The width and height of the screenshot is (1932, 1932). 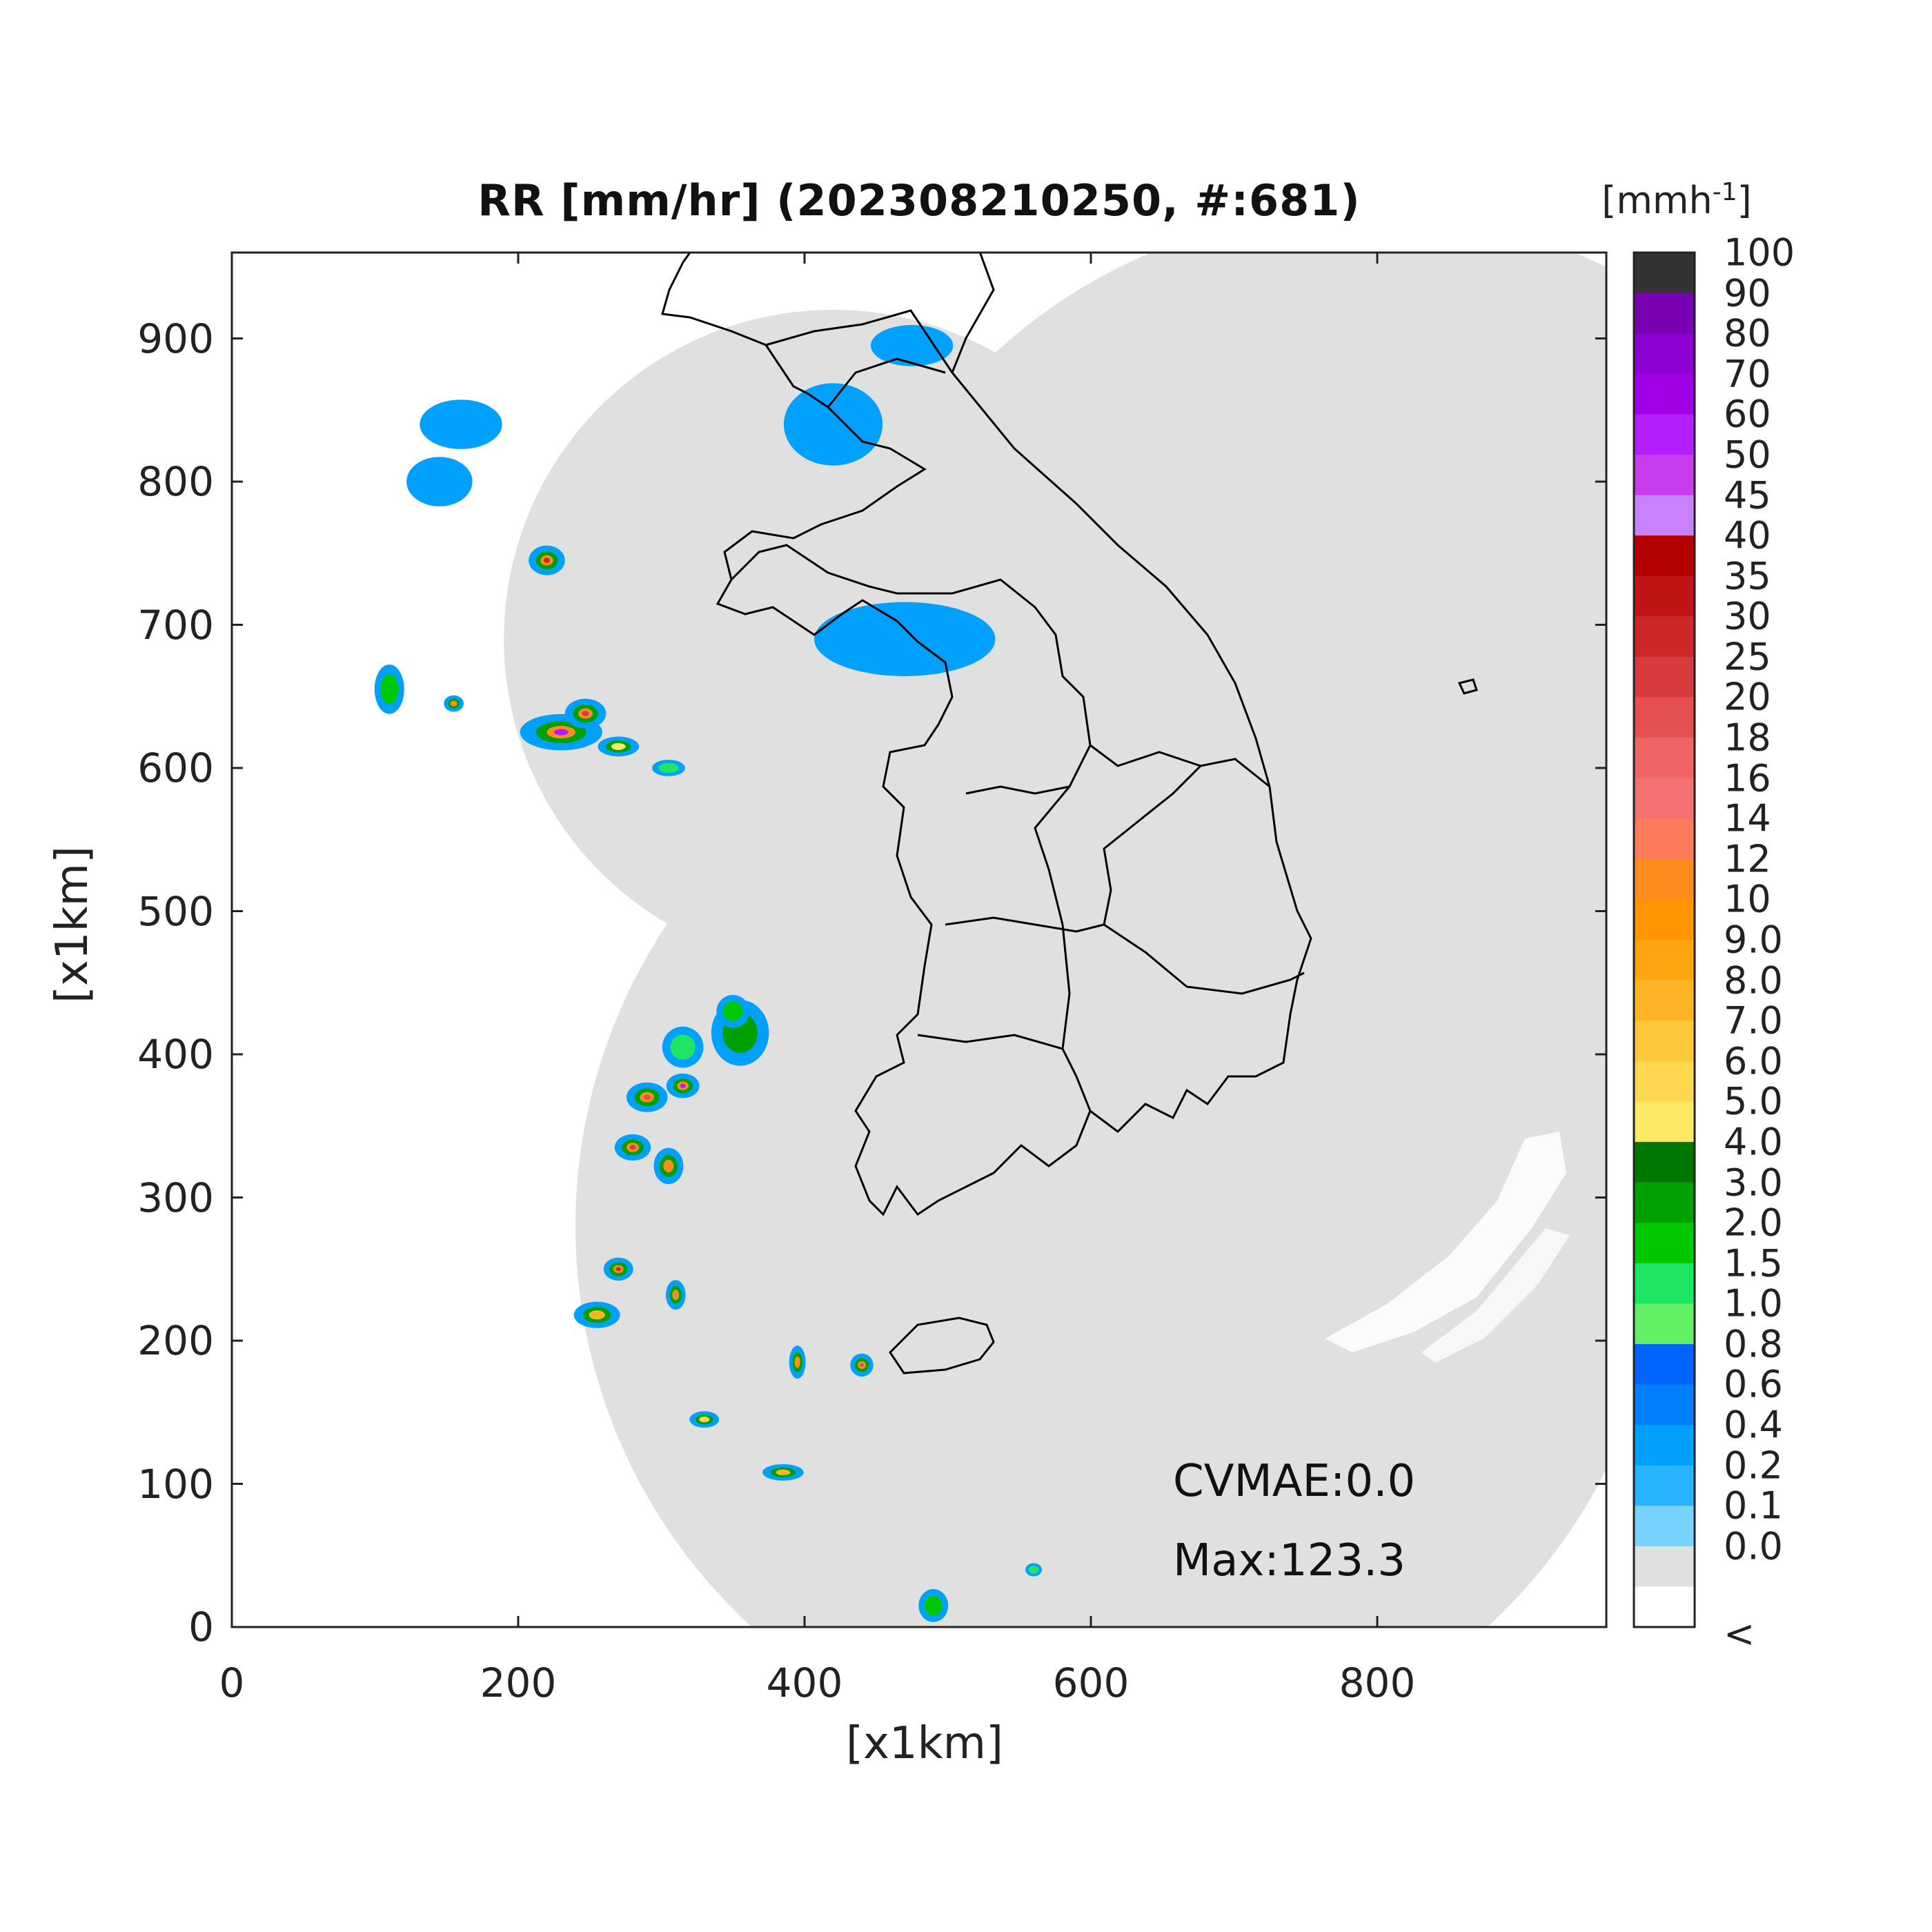 I want to click on x-tick-label: 0, so click(x=232, y=1682).